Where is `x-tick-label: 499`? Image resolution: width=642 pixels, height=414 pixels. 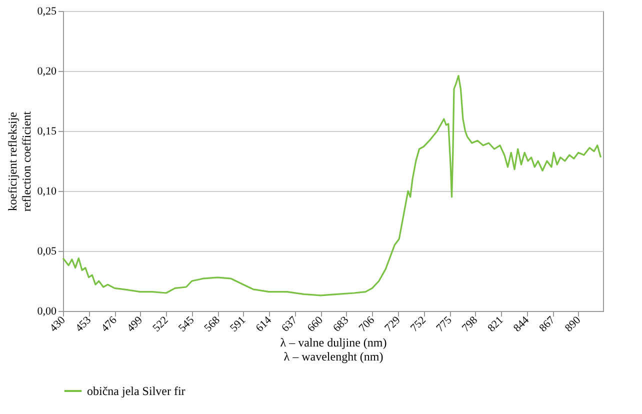 x-tick-label: 499 is located at coordinates (135, 324).